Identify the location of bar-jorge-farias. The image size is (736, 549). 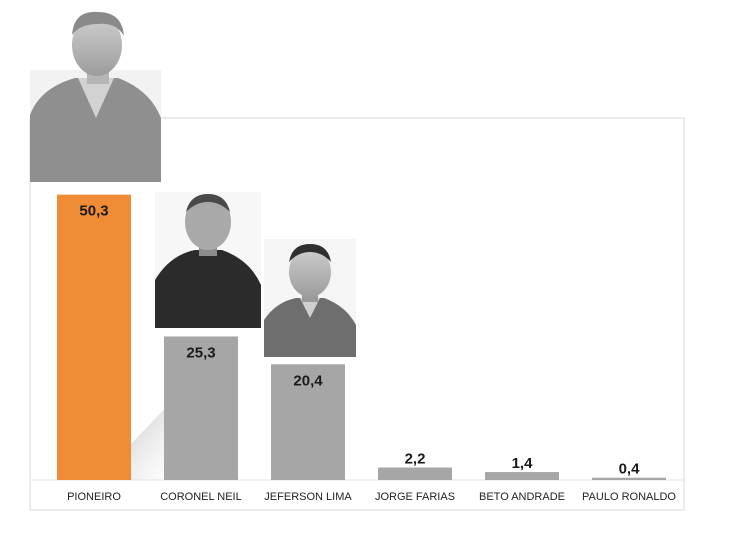
(415, 473).